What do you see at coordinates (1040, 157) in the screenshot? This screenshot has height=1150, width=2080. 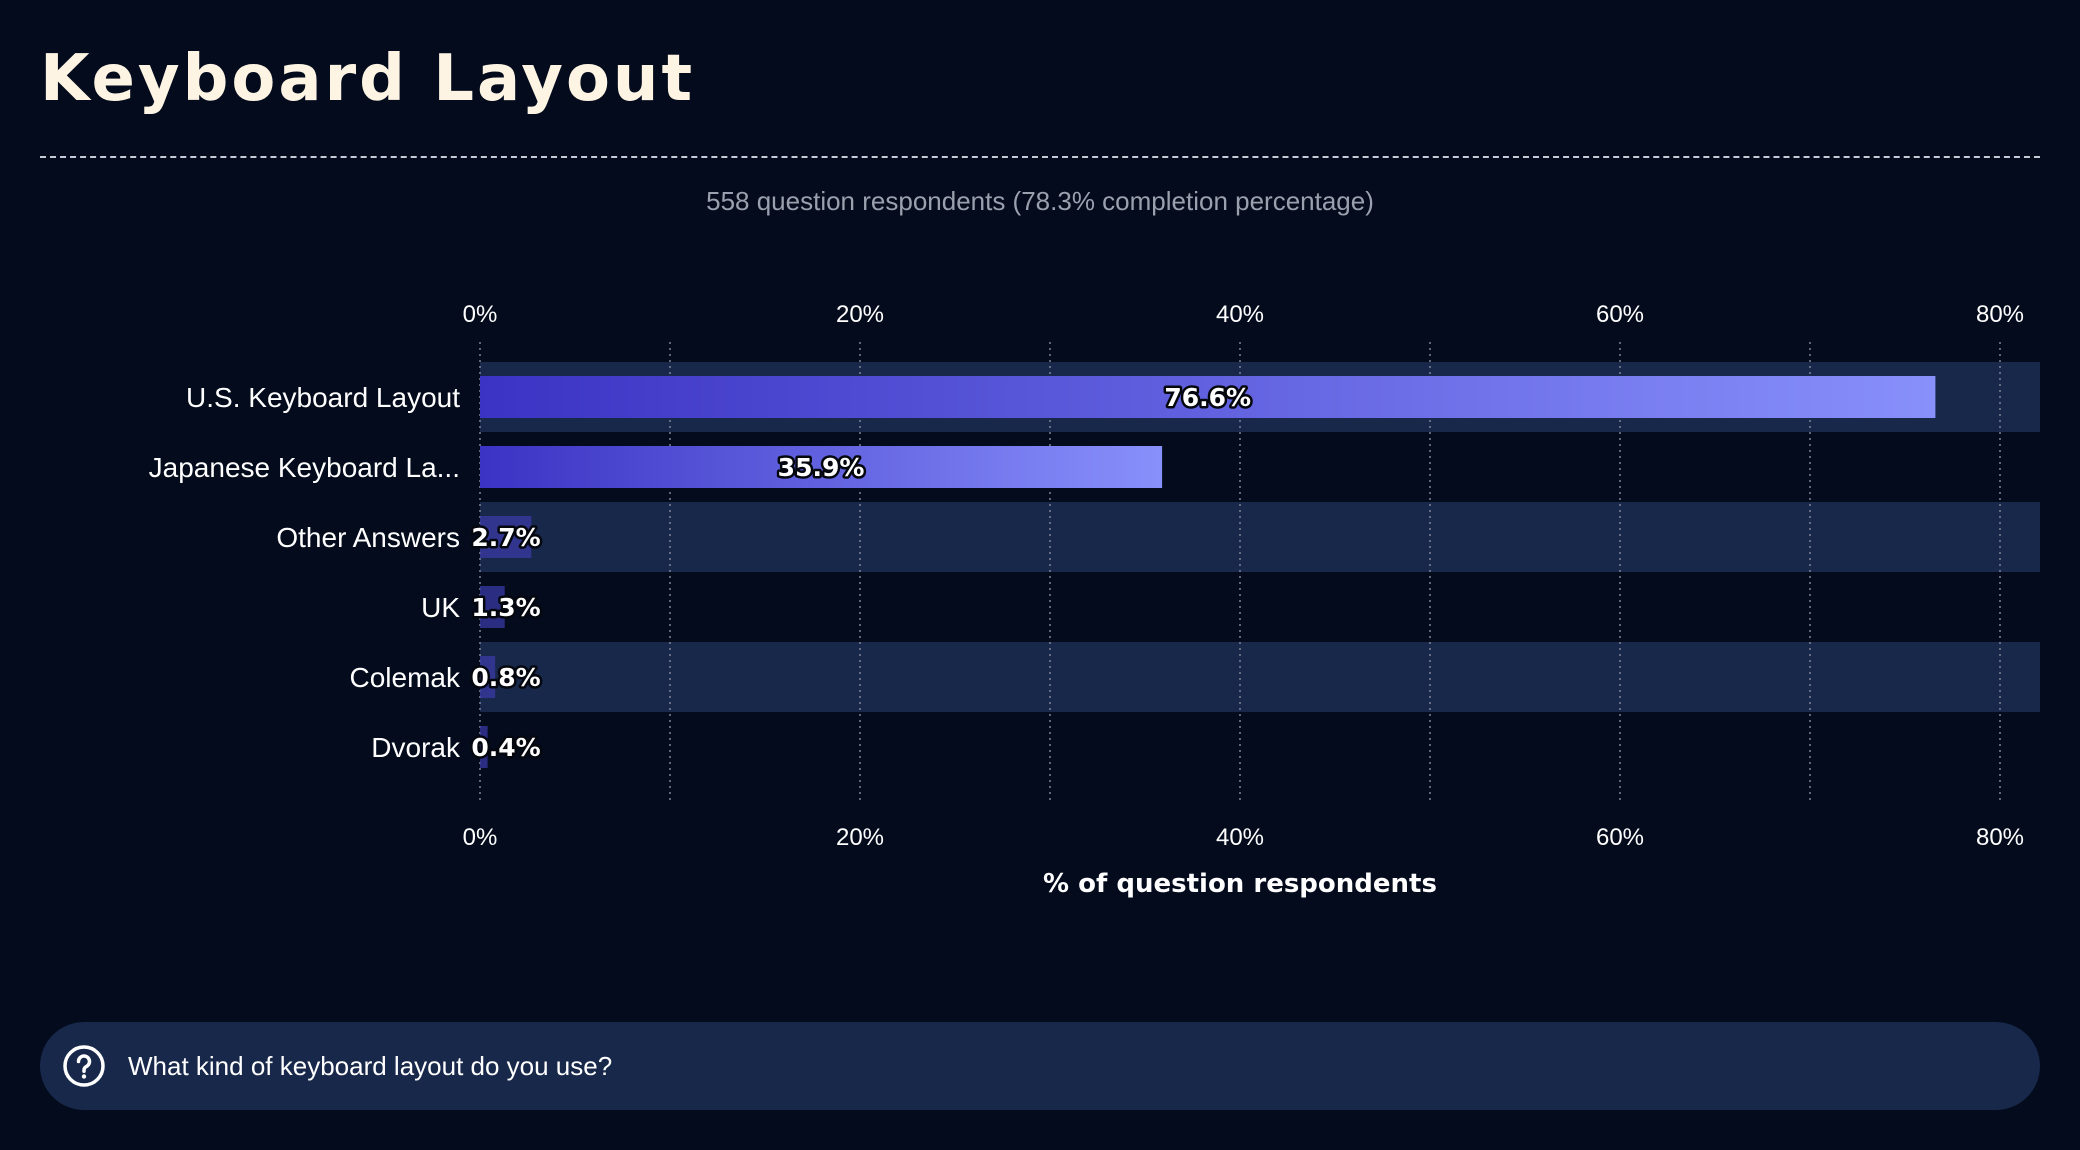 I see `title-divider` at bounding box center [1040, 157].